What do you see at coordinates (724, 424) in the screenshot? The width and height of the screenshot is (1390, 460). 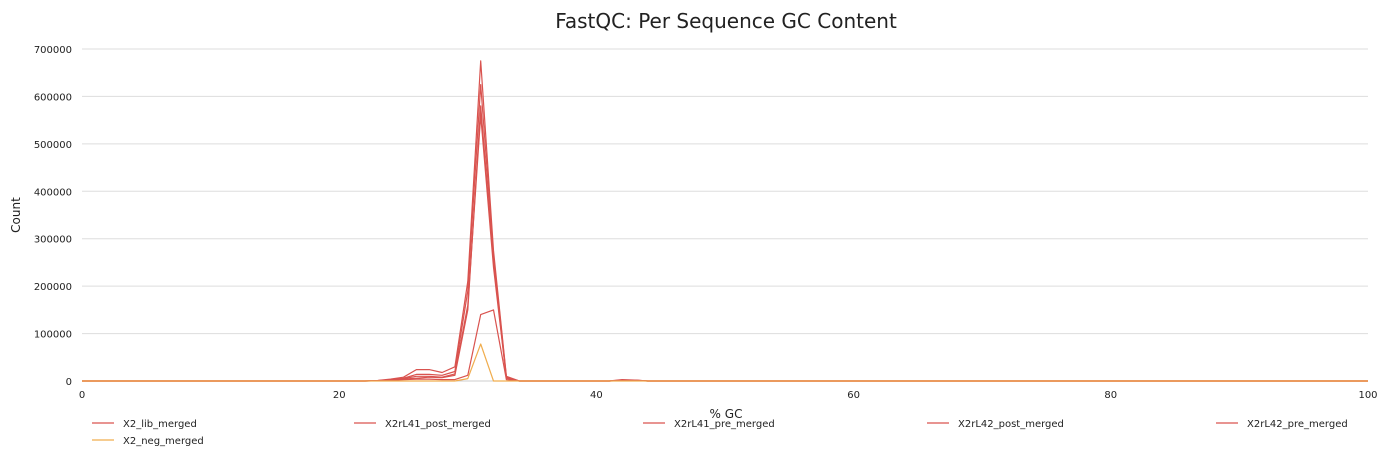 I see `legend-label: X2rL41_pre_merged` at bounding box center [724, 424].